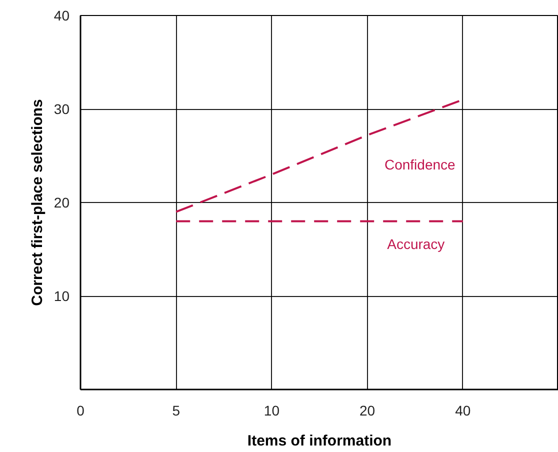 The height and width of the screenshot is (452, 558). I want to click on x-axis-title: Items of information, so click(319, 441).